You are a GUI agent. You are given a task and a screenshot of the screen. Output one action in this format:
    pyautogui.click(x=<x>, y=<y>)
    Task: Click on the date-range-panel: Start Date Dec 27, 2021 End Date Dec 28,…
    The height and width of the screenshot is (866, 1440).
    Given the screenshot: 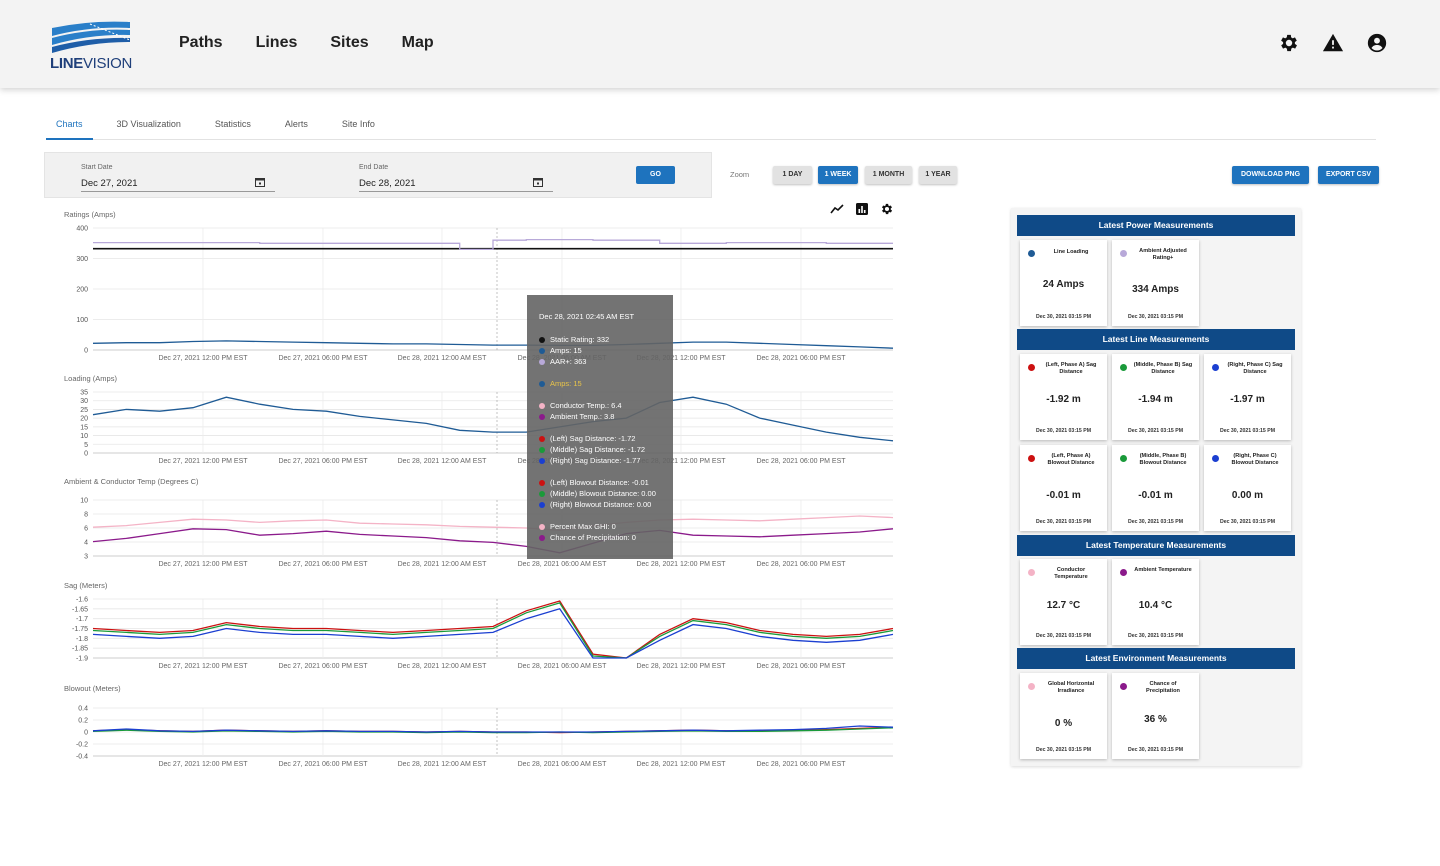 What is the action you would take?
    pyautogui.click(x=378, y=175)
    